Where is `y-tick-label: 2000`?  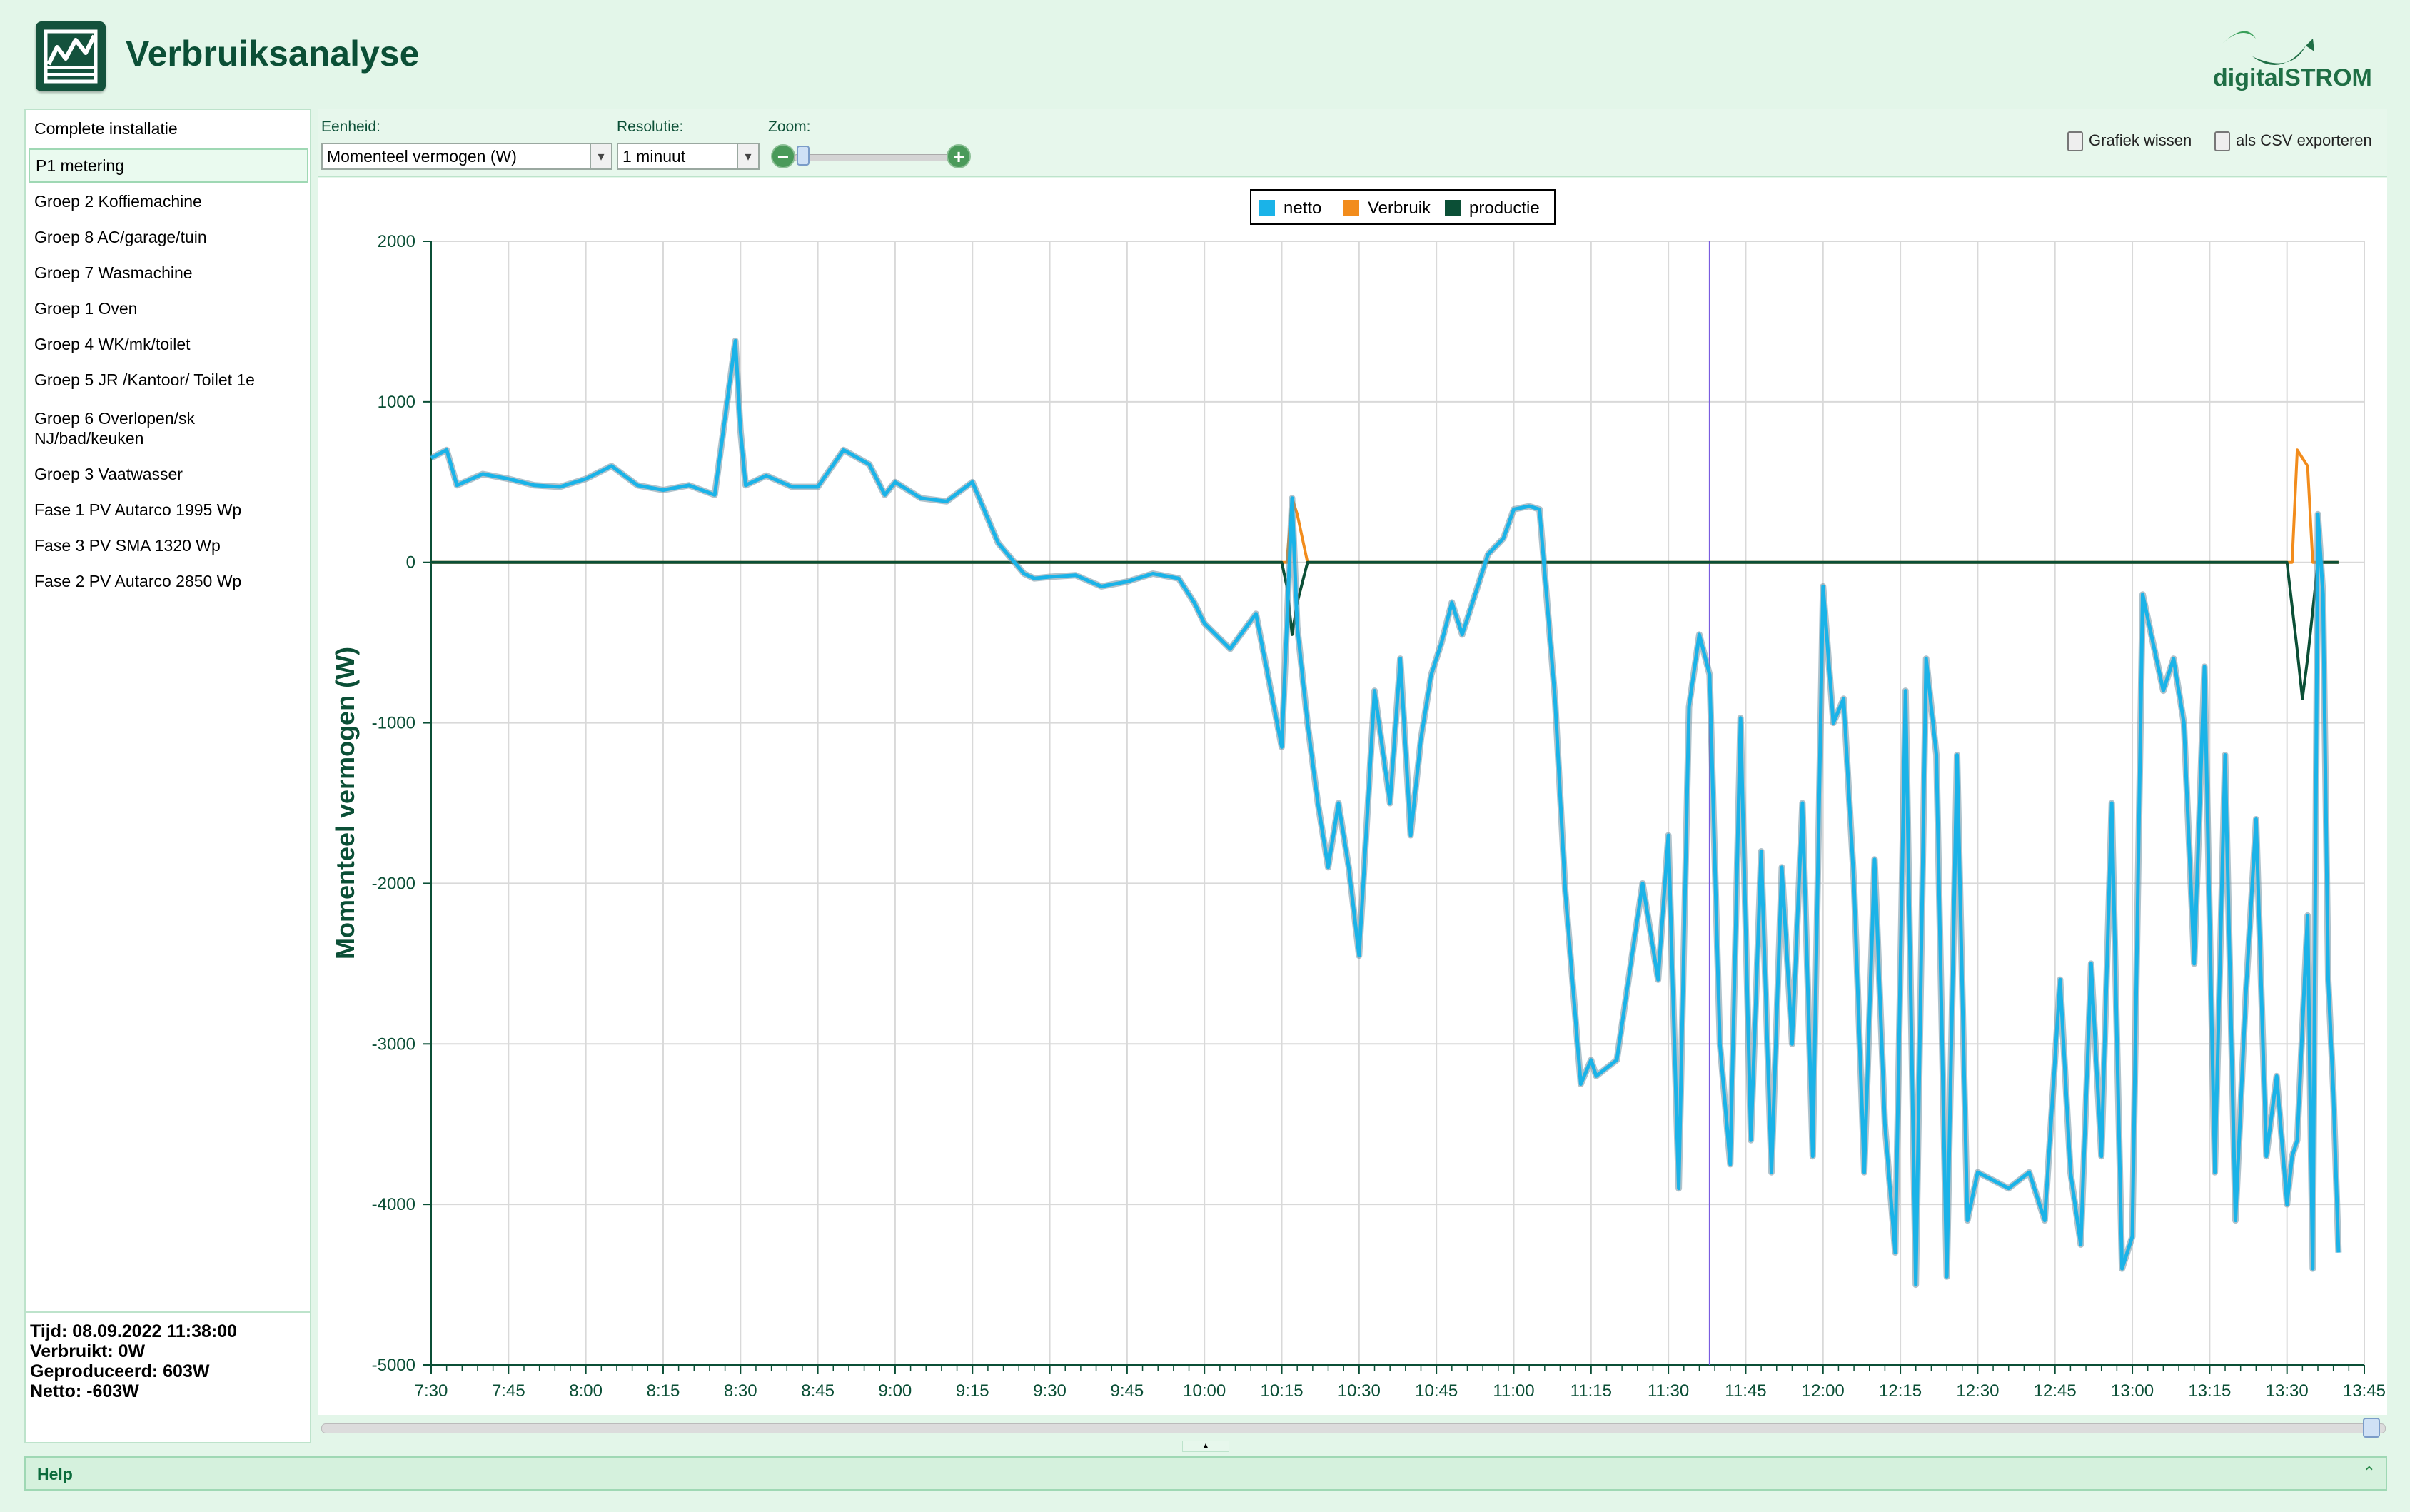
y-tick-label: 2000 is located at coordinates (396, 241).